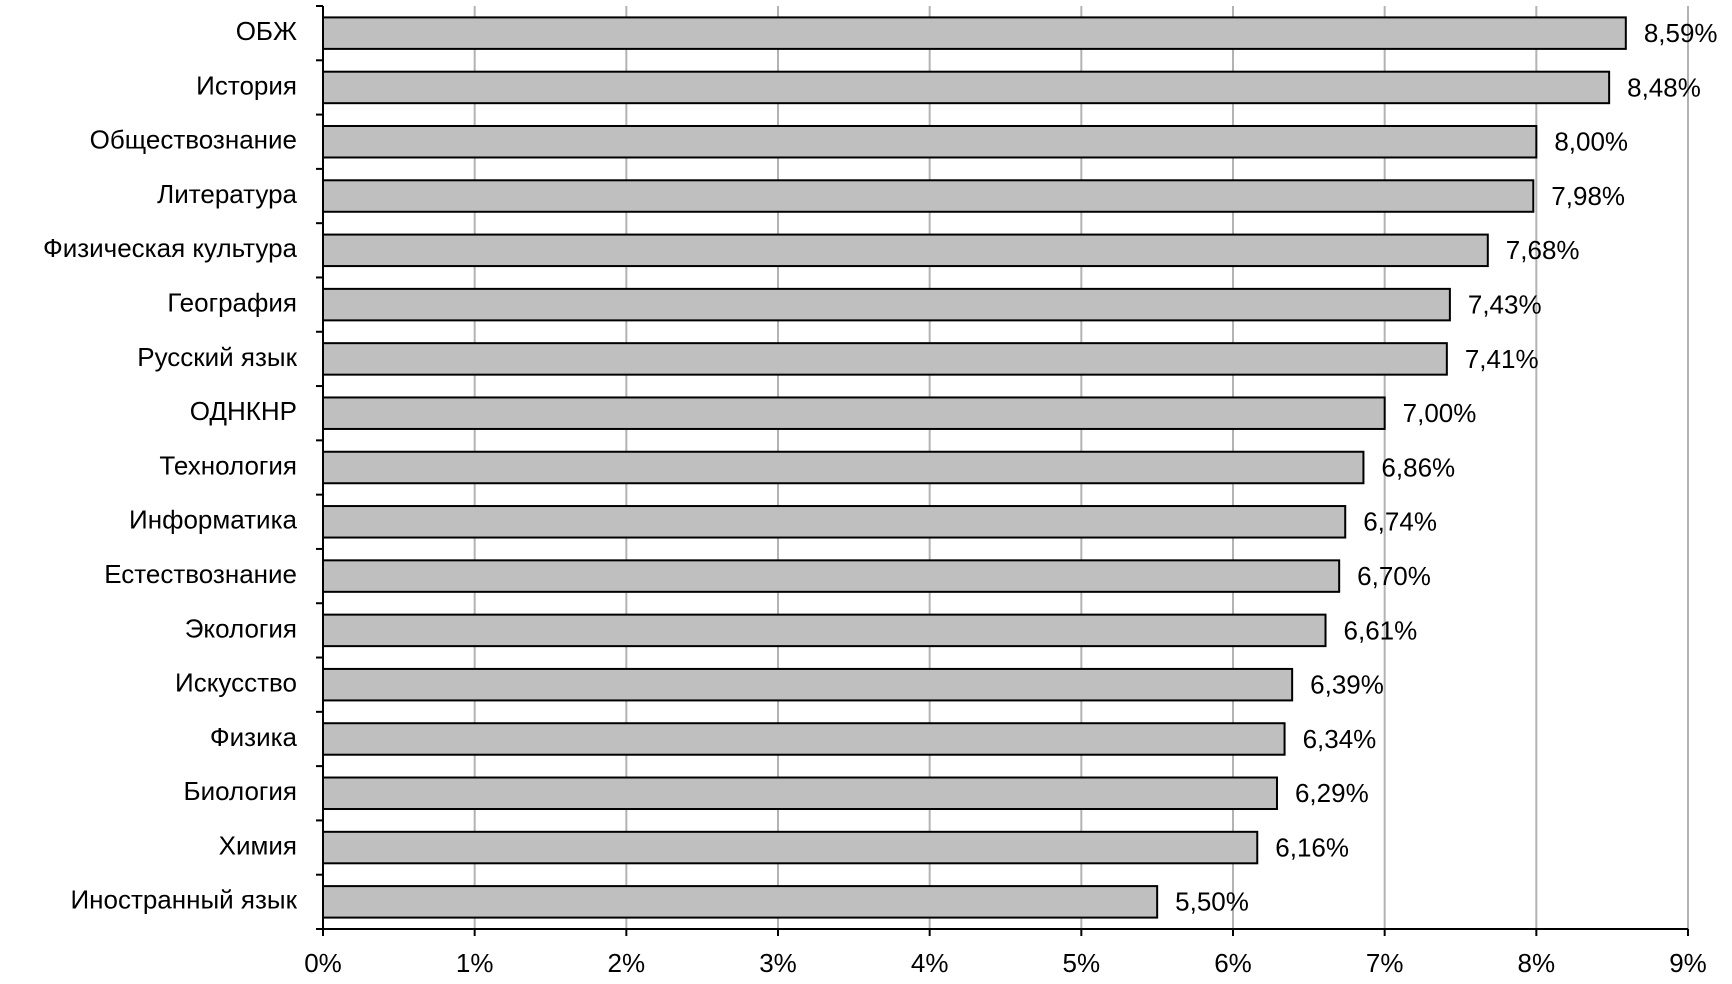 The width and height of the screenshot is (1732, 984). I want to click on y-tick-label: География, so click(232, 302).